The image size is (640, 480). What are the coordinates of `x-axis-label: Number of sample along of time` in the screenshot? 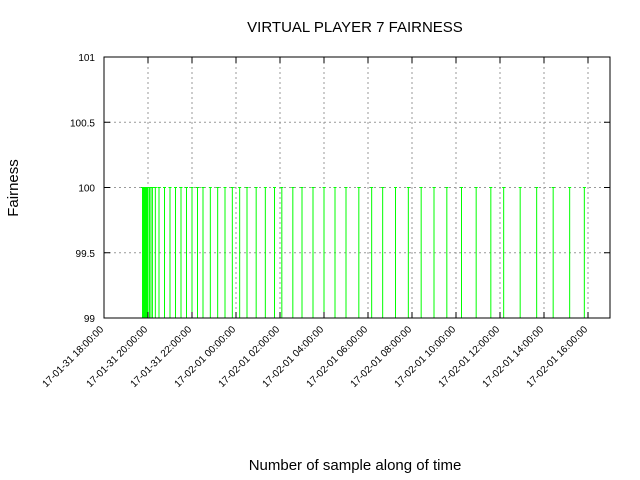 It's located at (355, 465).